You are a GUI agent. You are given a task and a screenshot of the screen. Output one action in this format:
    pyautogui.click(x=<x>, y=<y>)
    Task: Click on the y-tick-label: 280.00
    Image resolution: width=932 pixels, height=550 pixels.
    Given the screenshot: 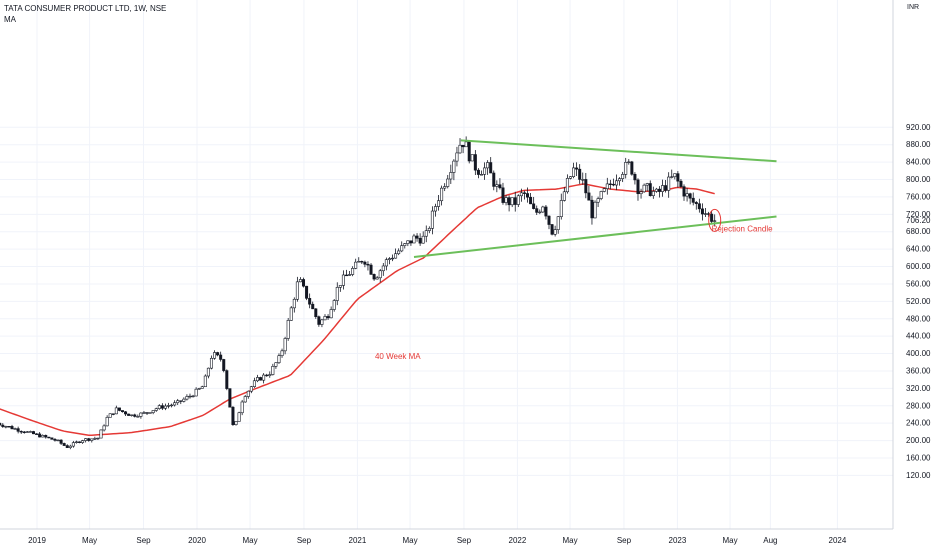 What is the action you would take?
    pyautogui.click(x=918, y=405)
    